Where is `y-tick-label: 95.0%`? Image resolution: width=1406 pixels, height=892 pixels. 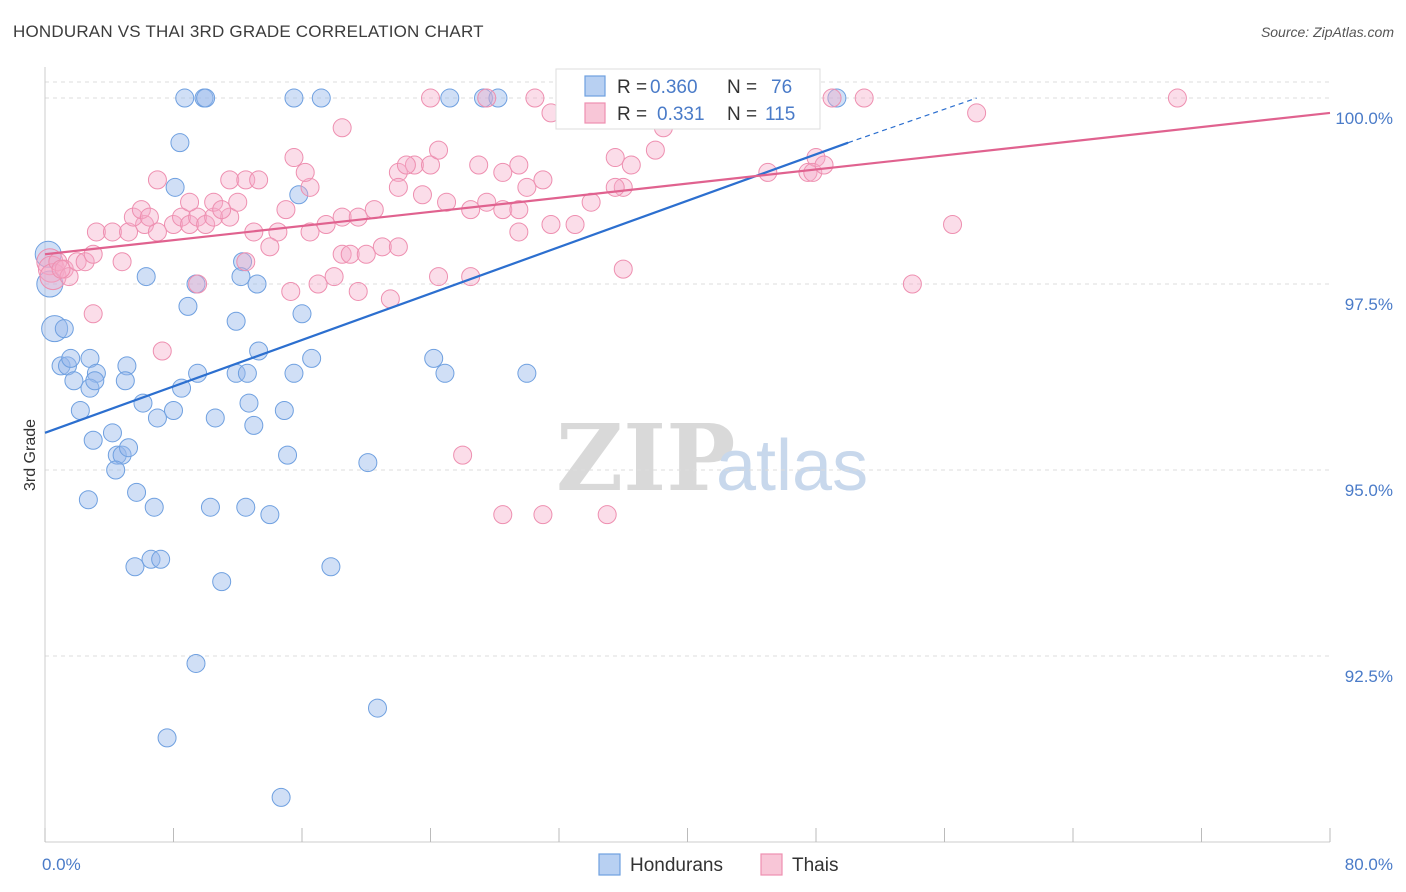 y-tick-label: 95.0% is located at coordinates (1369, 490).